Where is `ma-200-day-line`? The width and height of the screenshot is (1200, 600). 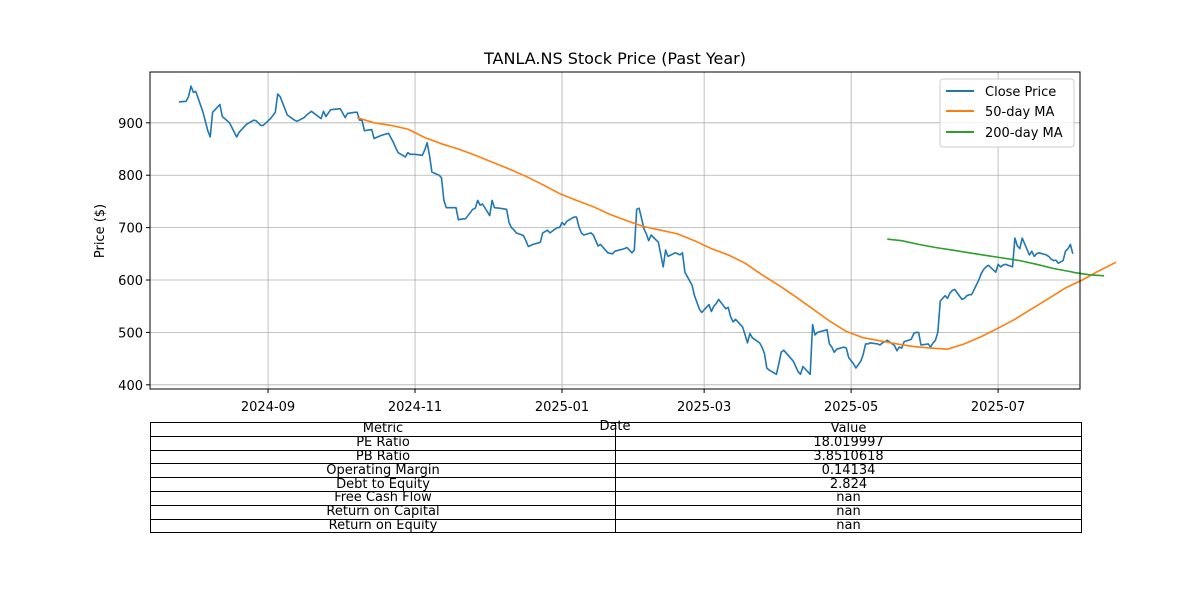
ma-200-day-line is located at coordinates (996, 257).